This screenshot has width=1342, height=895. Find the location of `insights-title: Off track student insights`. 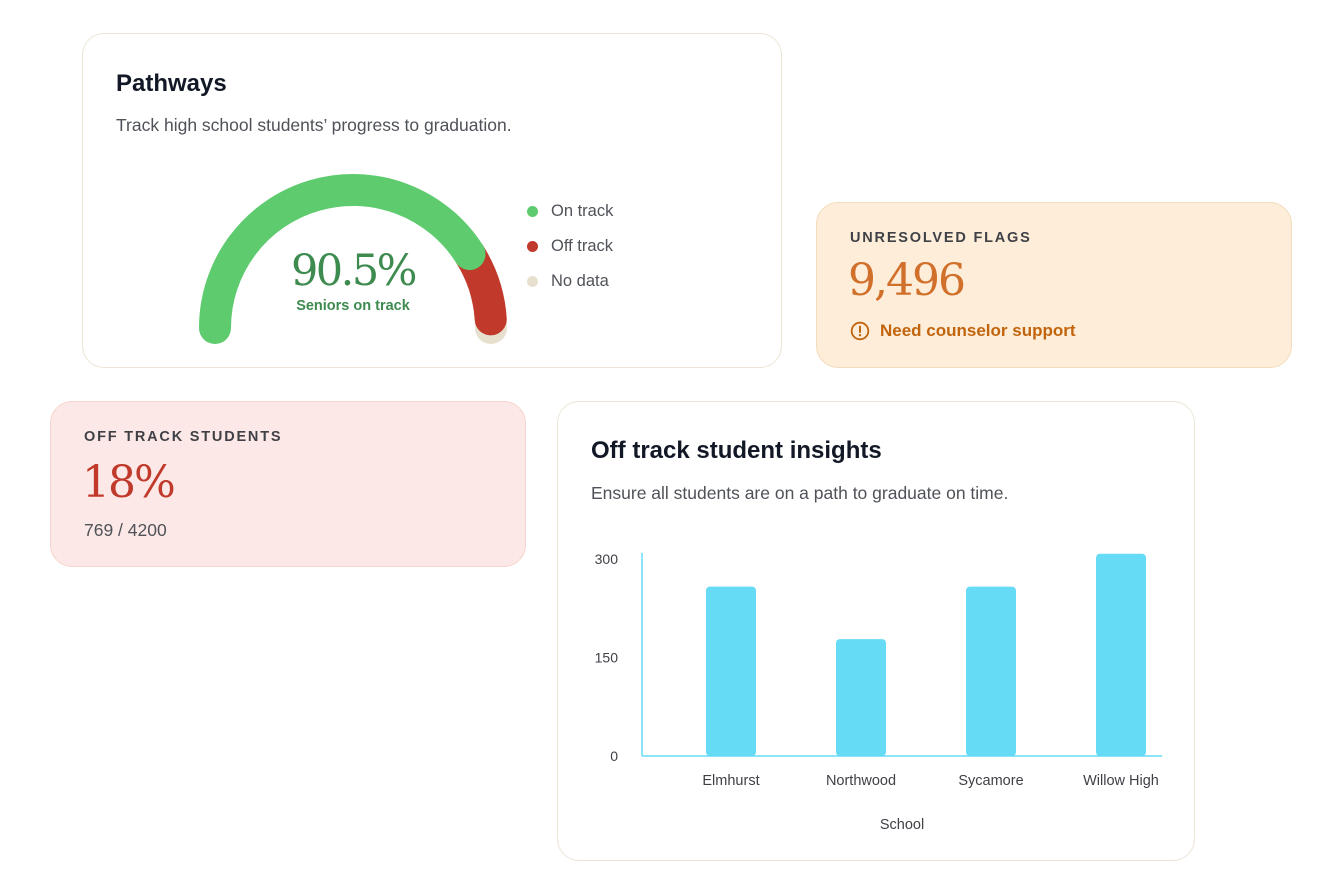

insights-title: Off track student insights is located at coordinates (736, 450).